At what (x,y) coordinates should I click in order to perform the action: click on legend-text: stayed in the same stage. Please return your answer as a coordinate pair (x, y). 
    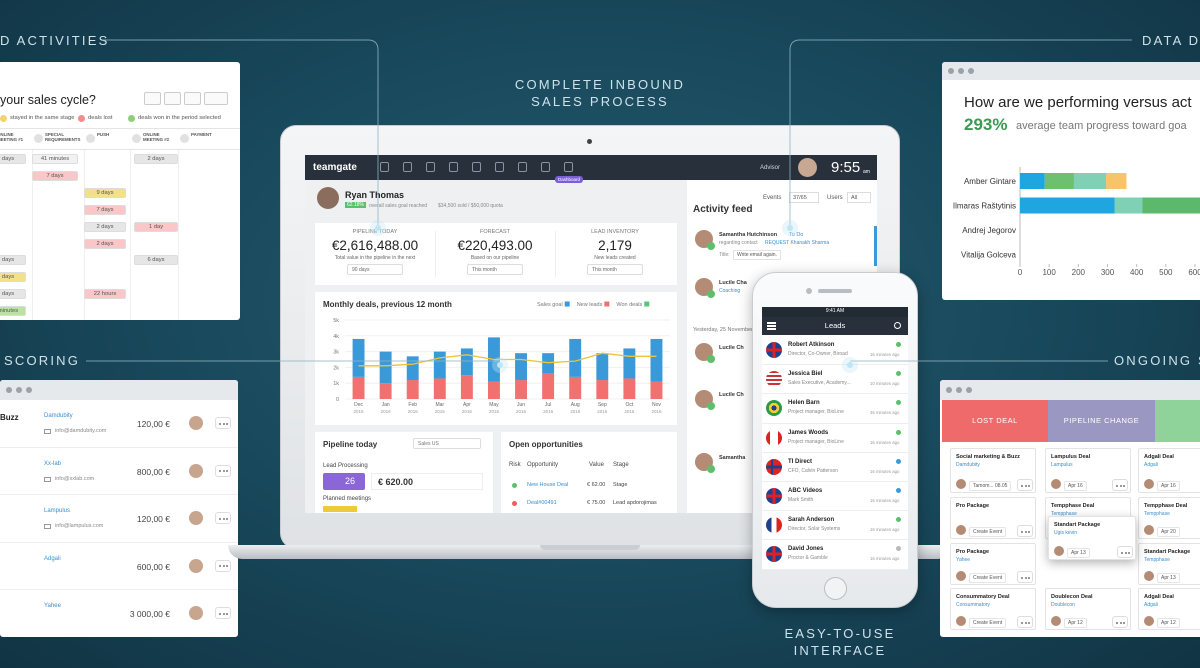
    Looking at the image, I should click on (42, 118).